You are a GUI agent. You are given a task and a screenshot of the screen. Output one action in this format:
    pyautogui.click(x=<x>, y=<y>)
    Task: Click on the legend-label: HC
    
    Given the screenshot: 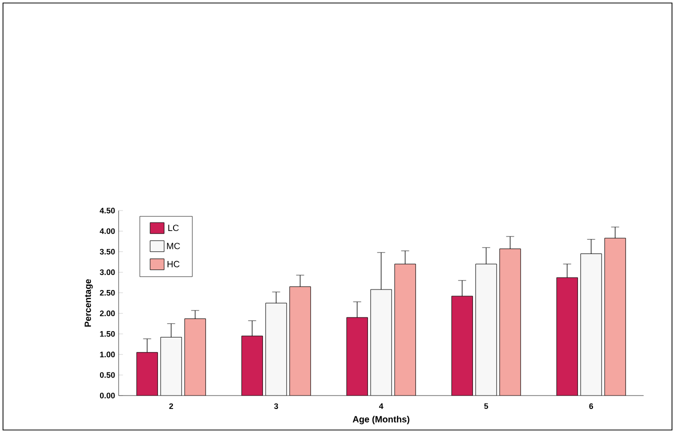 What is the action you would take?
    pyautogui.click(x=174, y=264)
    